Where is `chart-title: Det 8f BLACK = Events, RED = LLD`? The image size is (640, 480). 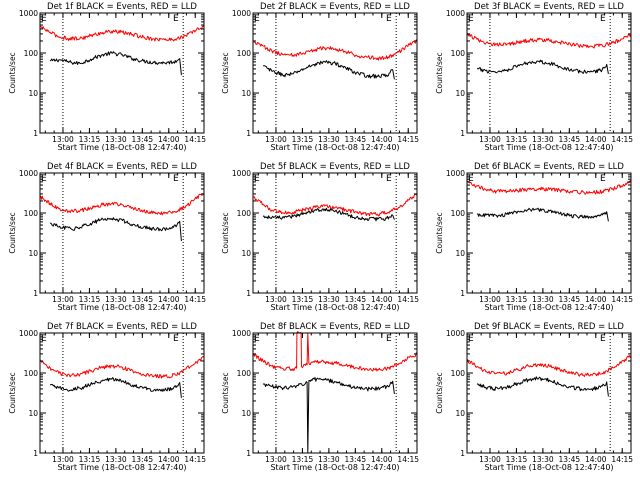
chart-title: Det 8f BLACK = Events, RED = LLD is located at coordinates (335, 327).